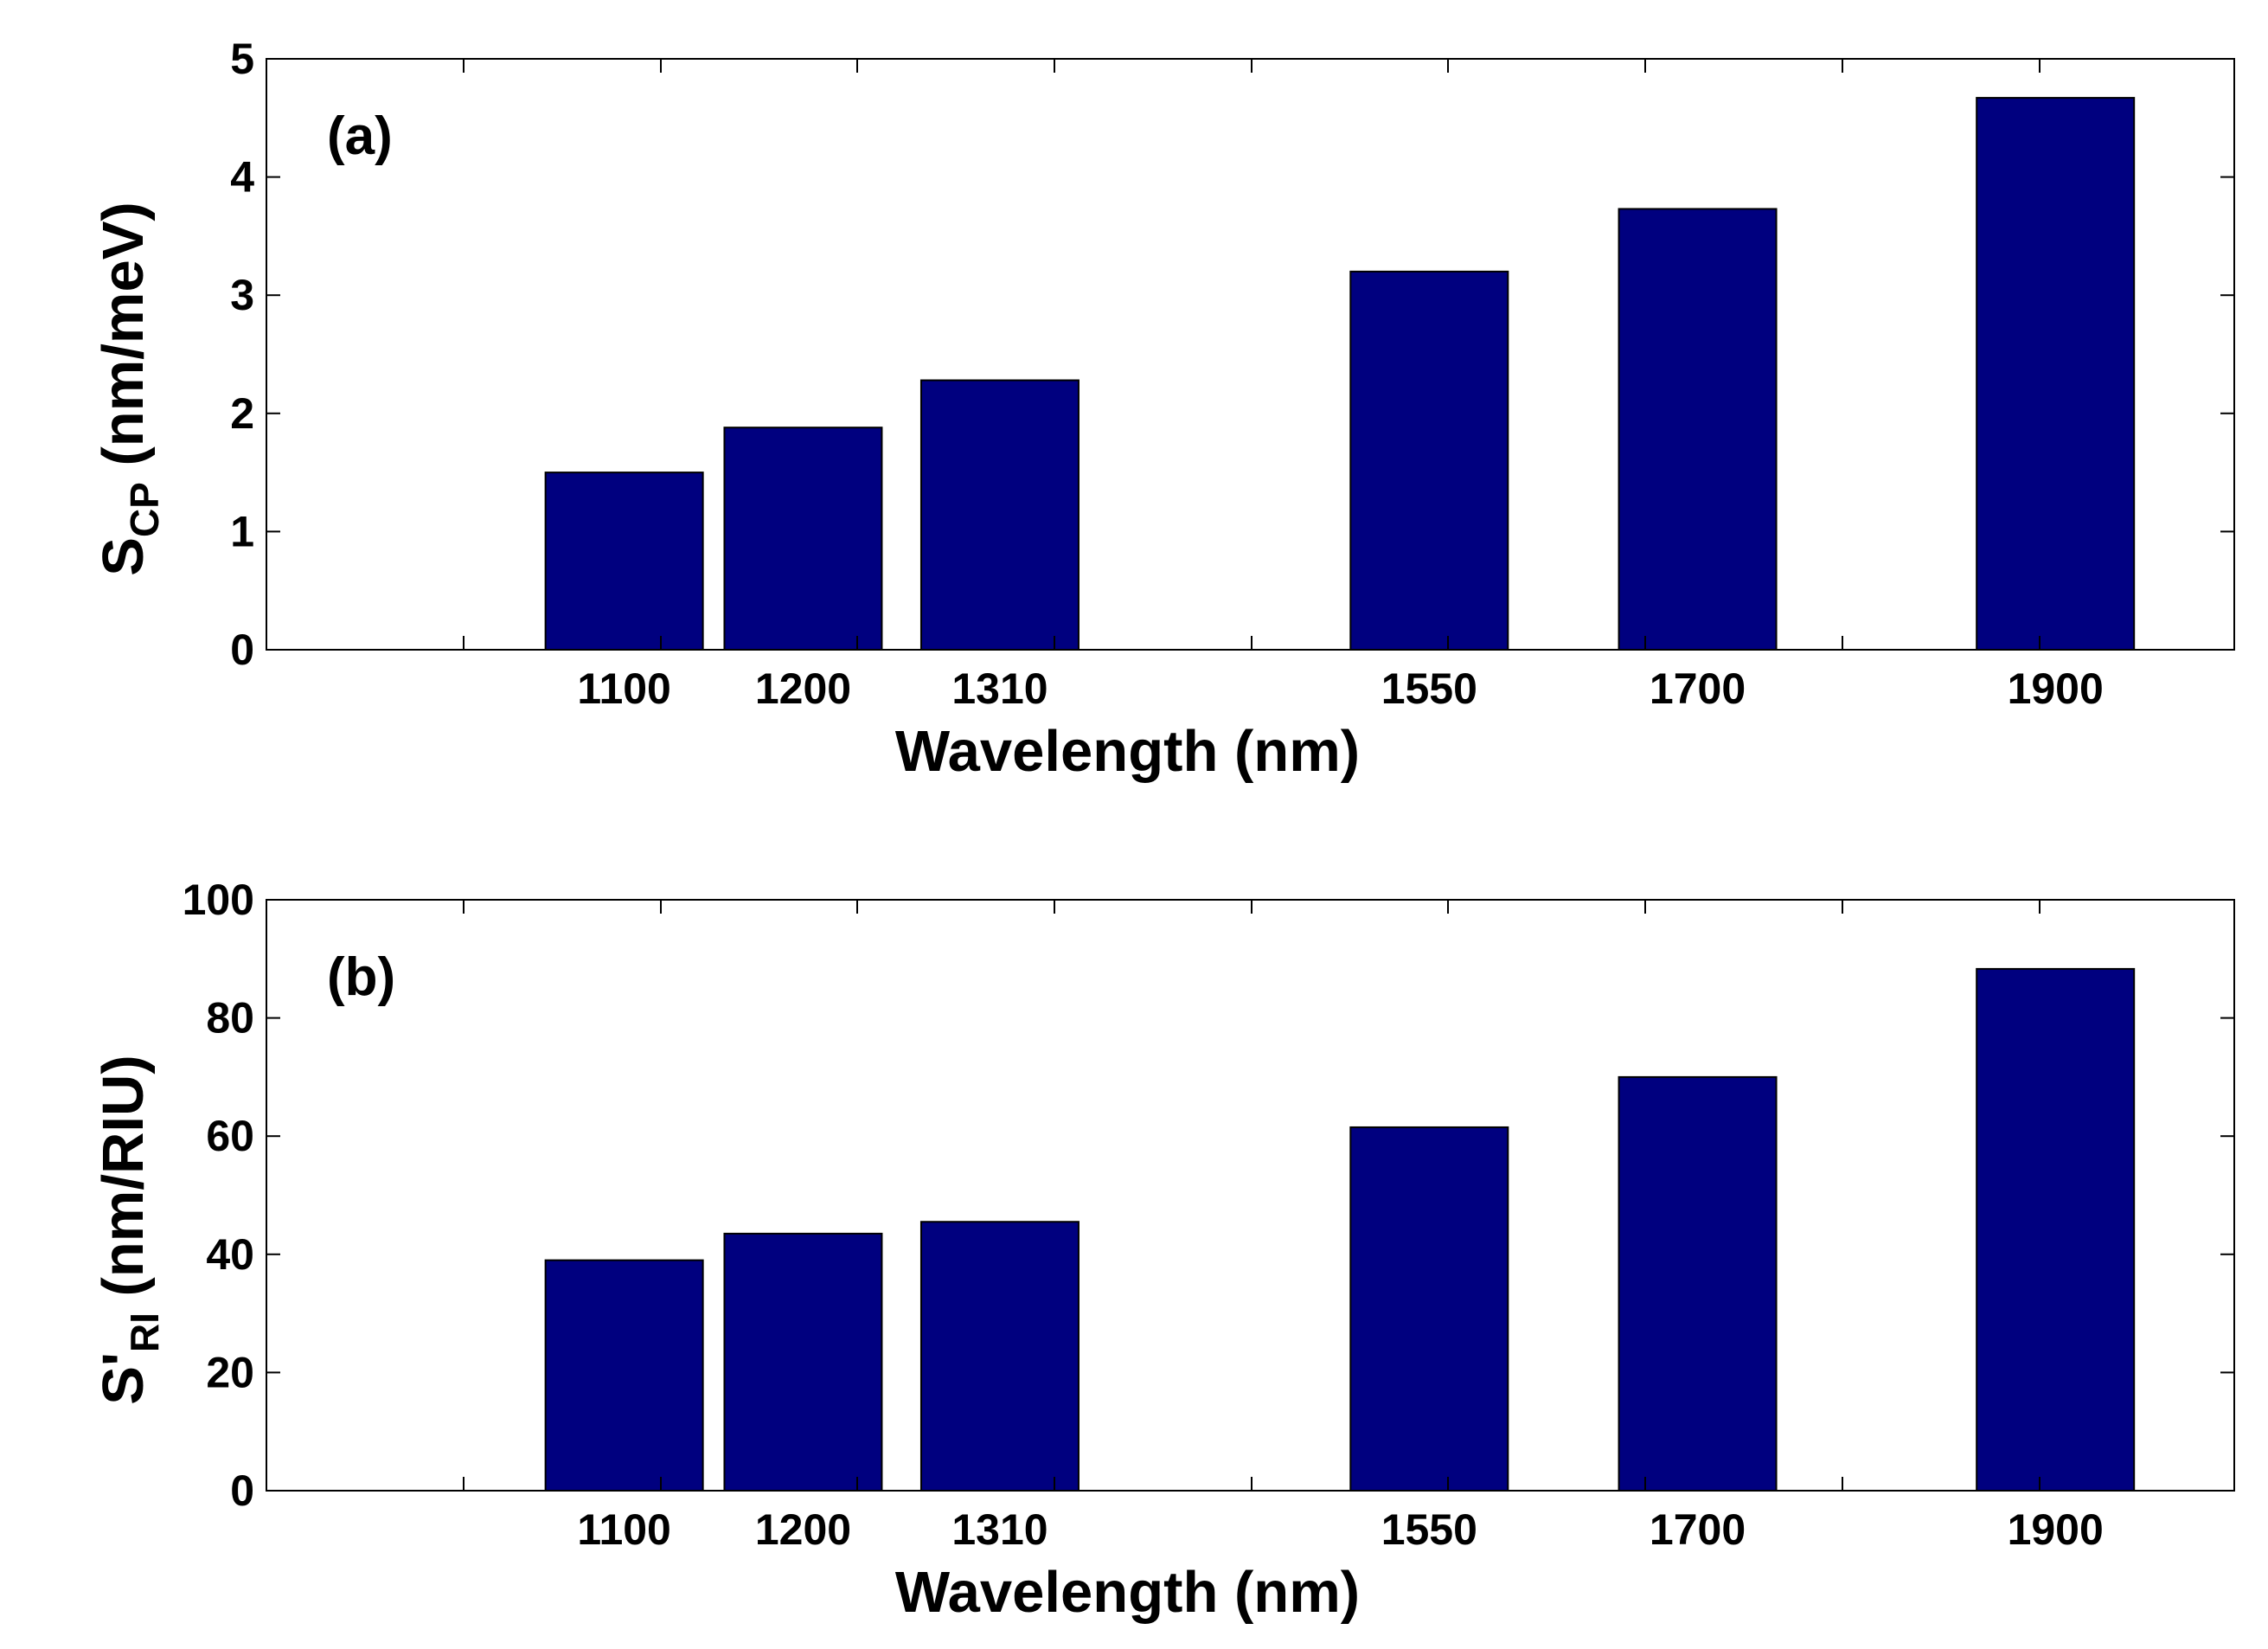 The height and width of the screenshot is (1649, 2268). What do you see at coordinates (218, 900) in the screenshot?
I see `panel-b-y-tick-label: 100` at bounding box center [218, 900].